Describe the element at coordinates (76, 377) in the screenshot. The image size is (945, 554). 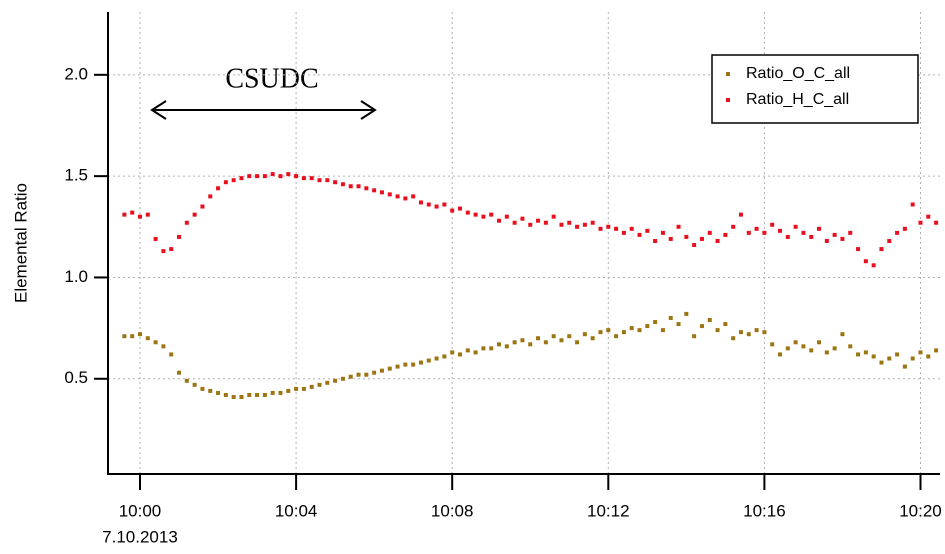
I see `y-tick-label: 0.5` at that location.